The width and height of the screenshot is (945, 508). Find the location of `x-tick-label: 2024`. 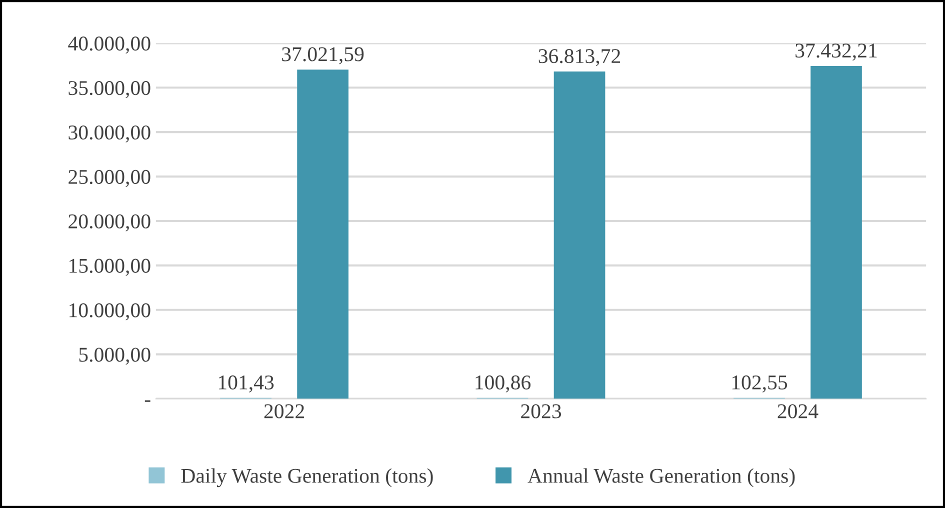

x-tick-label: 2024 is located at coordinates (798, 411).